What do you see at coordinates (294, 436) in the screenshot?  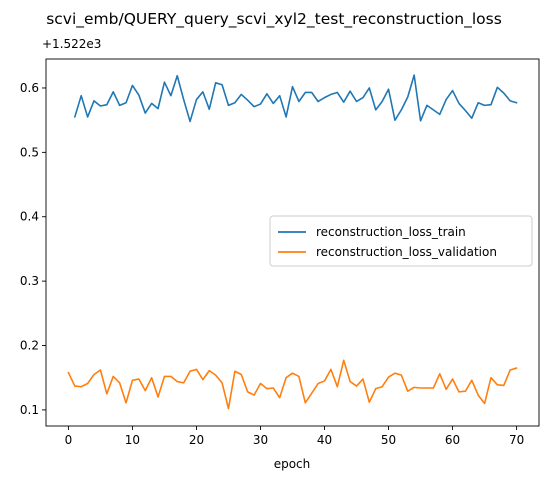 I see `x-axis: 0 10 20 30 40 50 60 70` at bounding box center [294, 436].